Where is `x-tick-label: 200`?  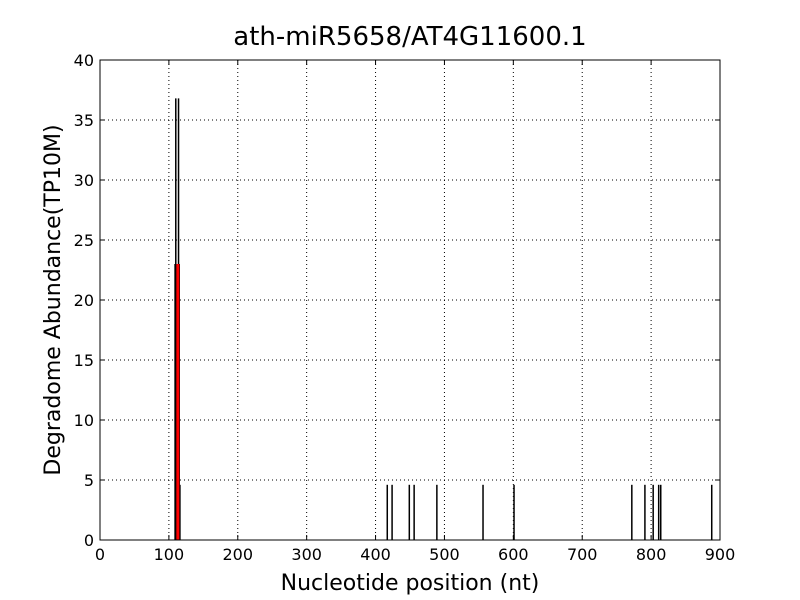 x-tick-label: 200 is located at coordinates (238, 554).